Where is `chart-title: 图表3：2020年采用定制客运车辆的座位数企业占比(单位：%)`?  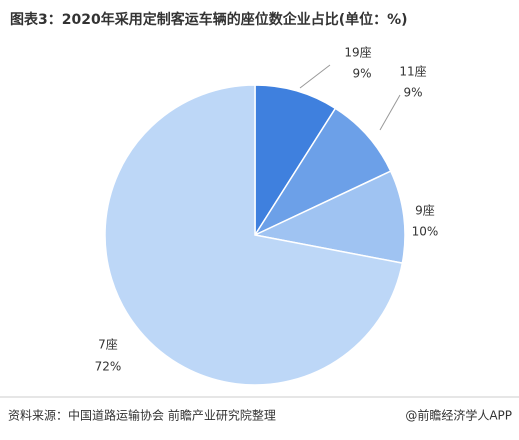 chart-title: 图表3：2020年采用定制客运车辆的座位数企业占比(单位：%) is located at coordinates (209, 19).